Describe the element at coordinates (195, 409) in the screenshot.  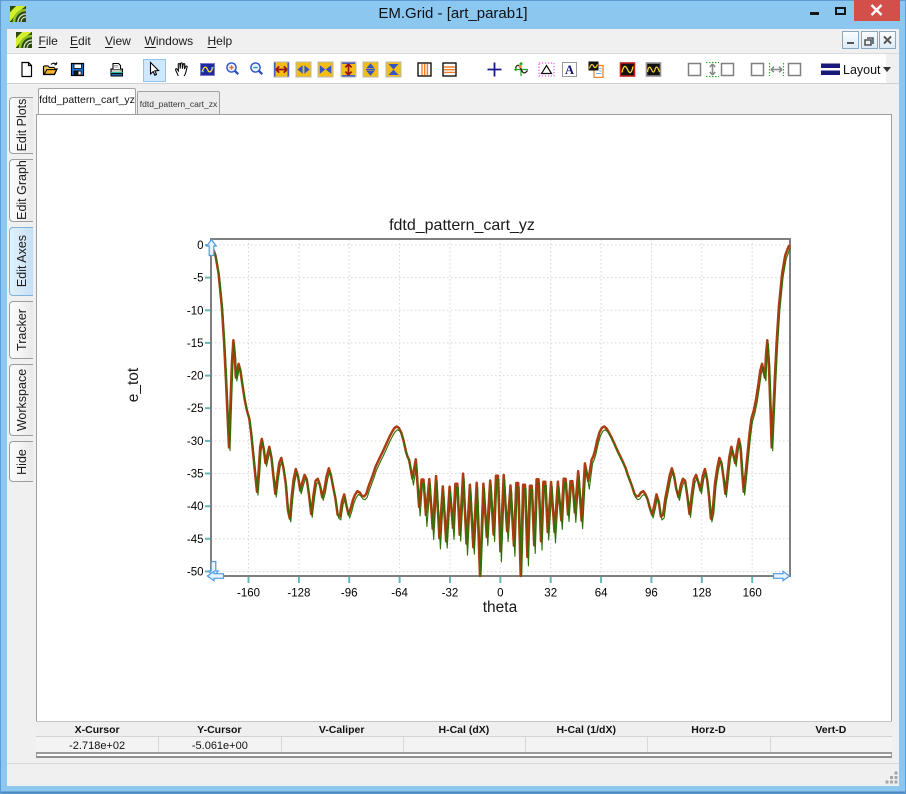
I see `svg-text: -25` at that location.